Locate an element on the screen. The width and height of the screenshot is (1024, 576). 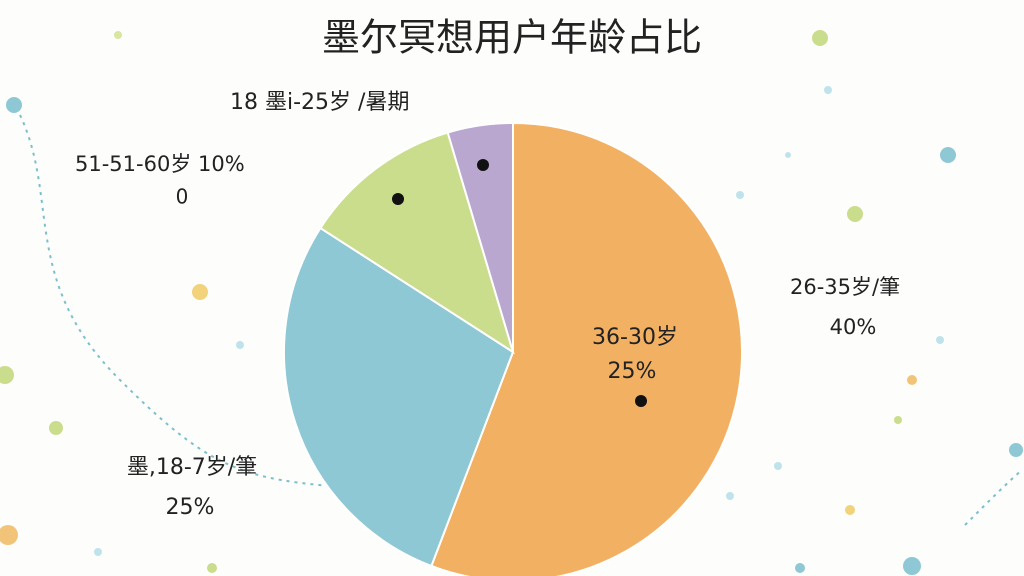
annotation: 51-51-60岁 10% is located at coordinates (160, 164).